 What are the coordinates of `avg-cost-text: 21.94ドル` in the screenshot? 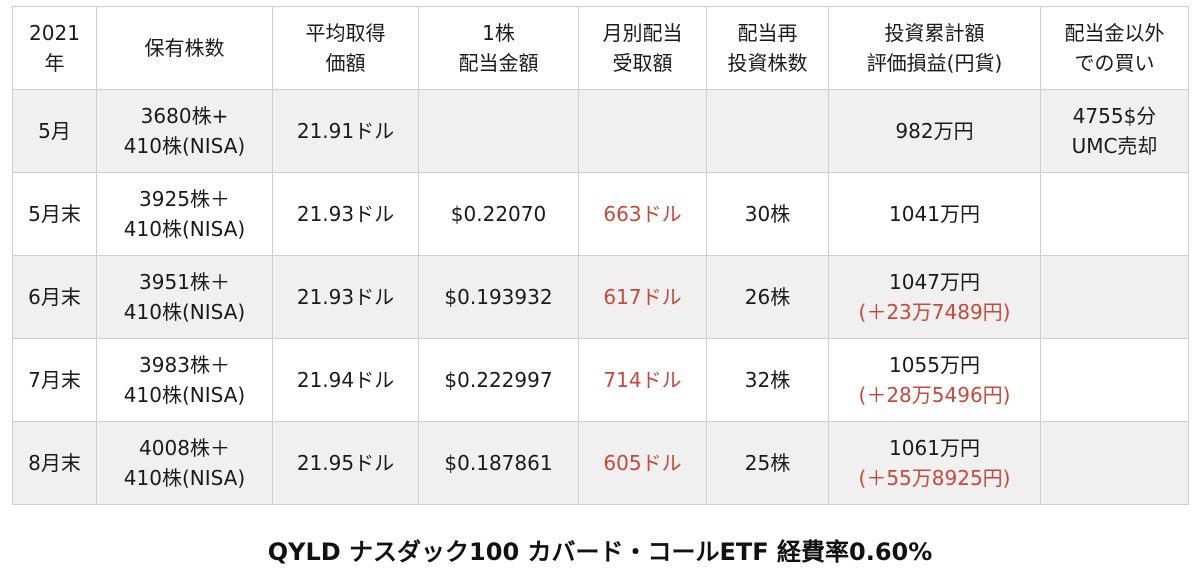 It's located at (345, 380).